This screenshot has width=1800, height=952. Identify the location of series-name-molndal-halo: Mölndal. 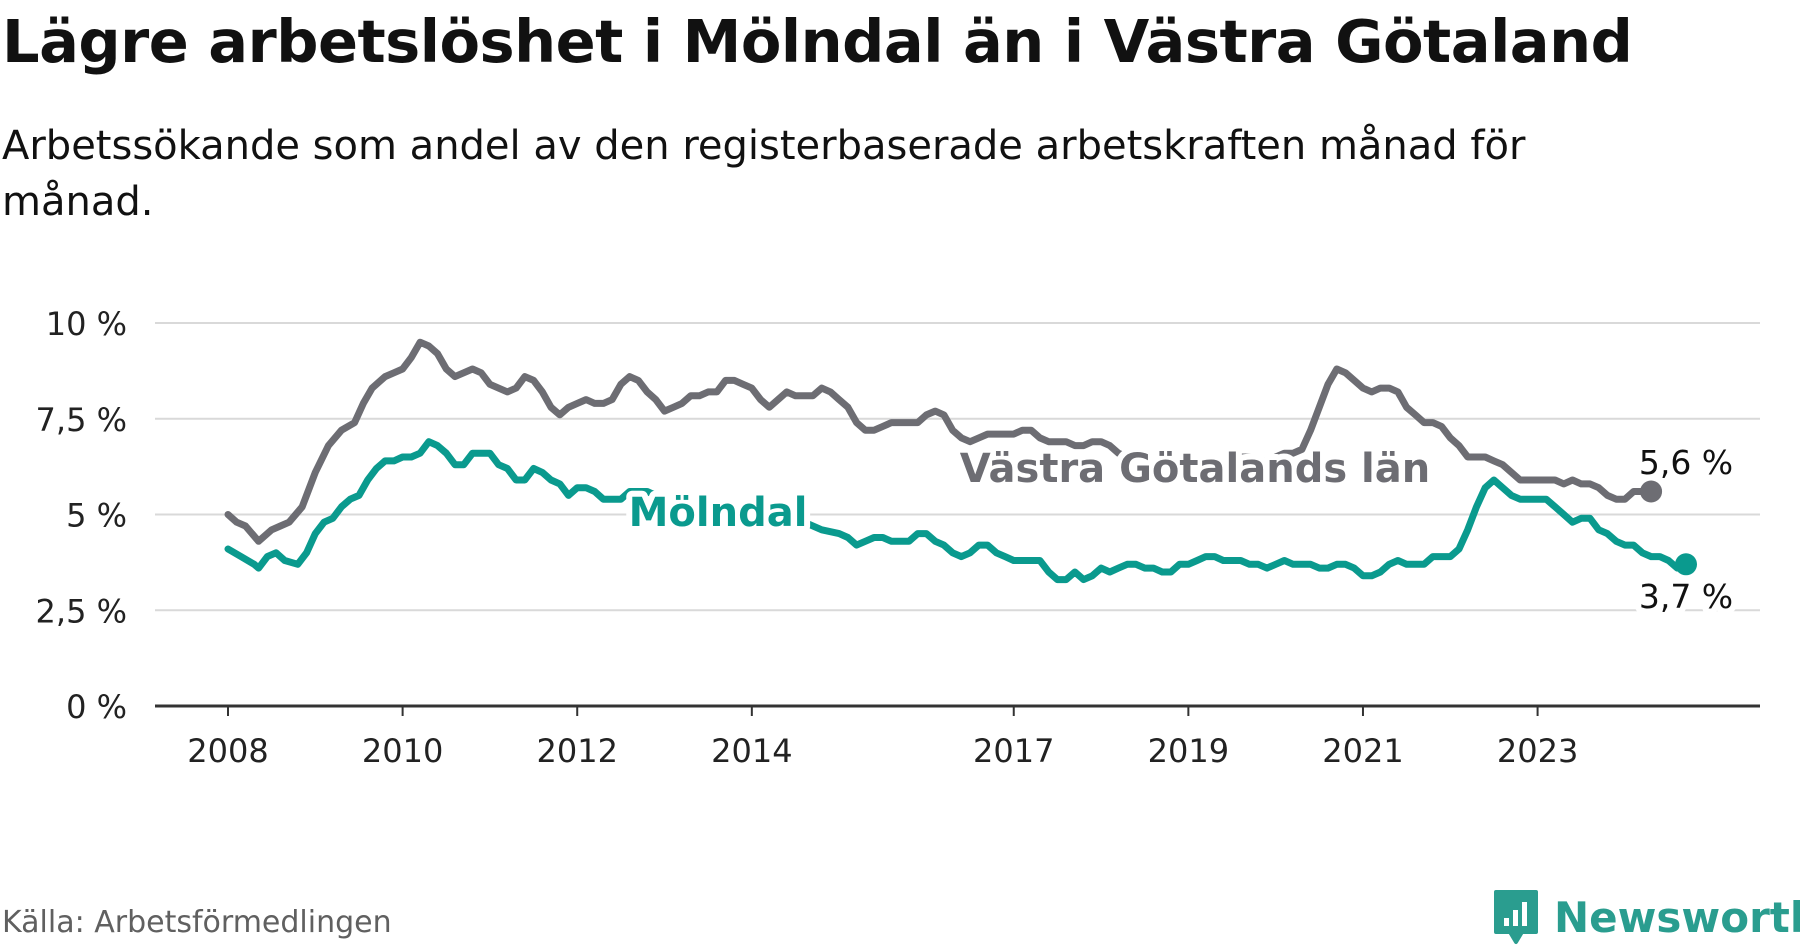
(718, 513).